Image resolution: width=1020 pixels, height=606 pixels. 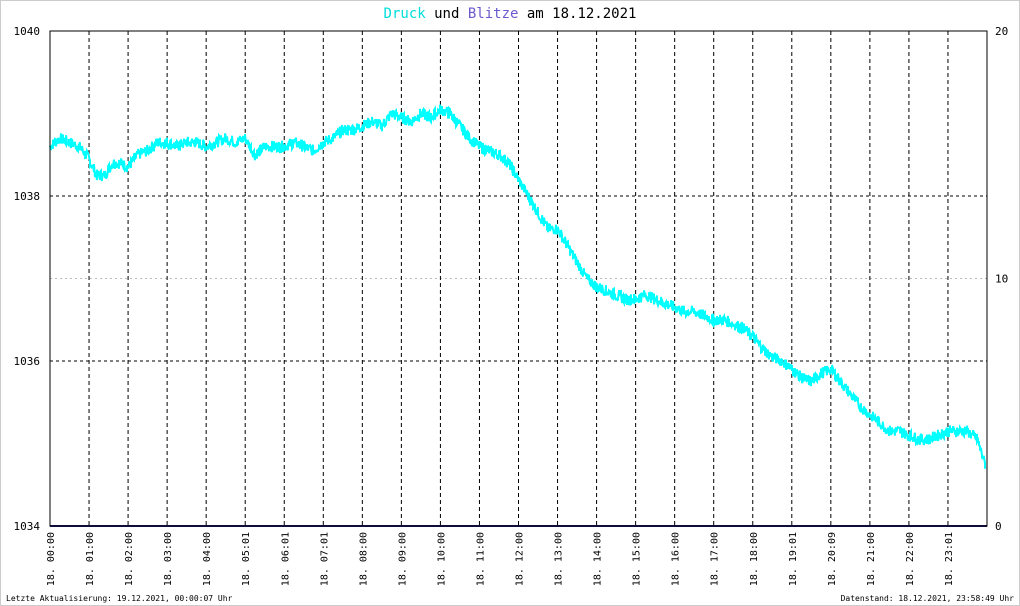 I want to click on x-tick-label: 18. 03:00, so click(x=168, y=559).